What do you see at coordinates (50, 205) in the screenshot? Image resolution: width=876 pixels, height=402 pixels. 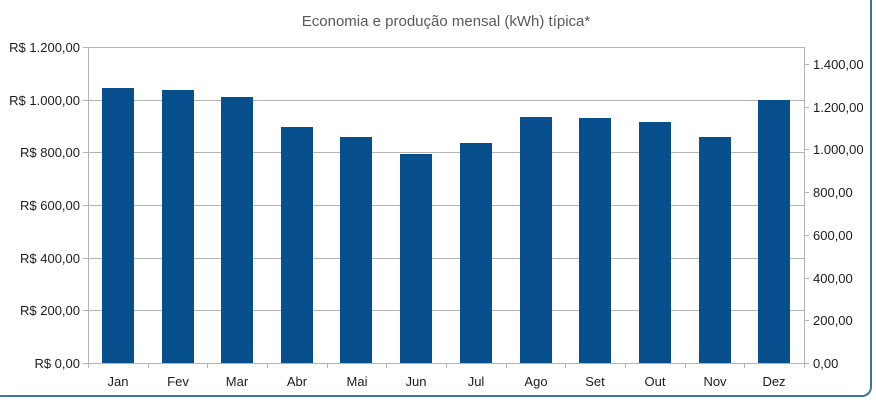 I see `y-axis-label-left: R$ 600,00` at bounding box center [50, 205].